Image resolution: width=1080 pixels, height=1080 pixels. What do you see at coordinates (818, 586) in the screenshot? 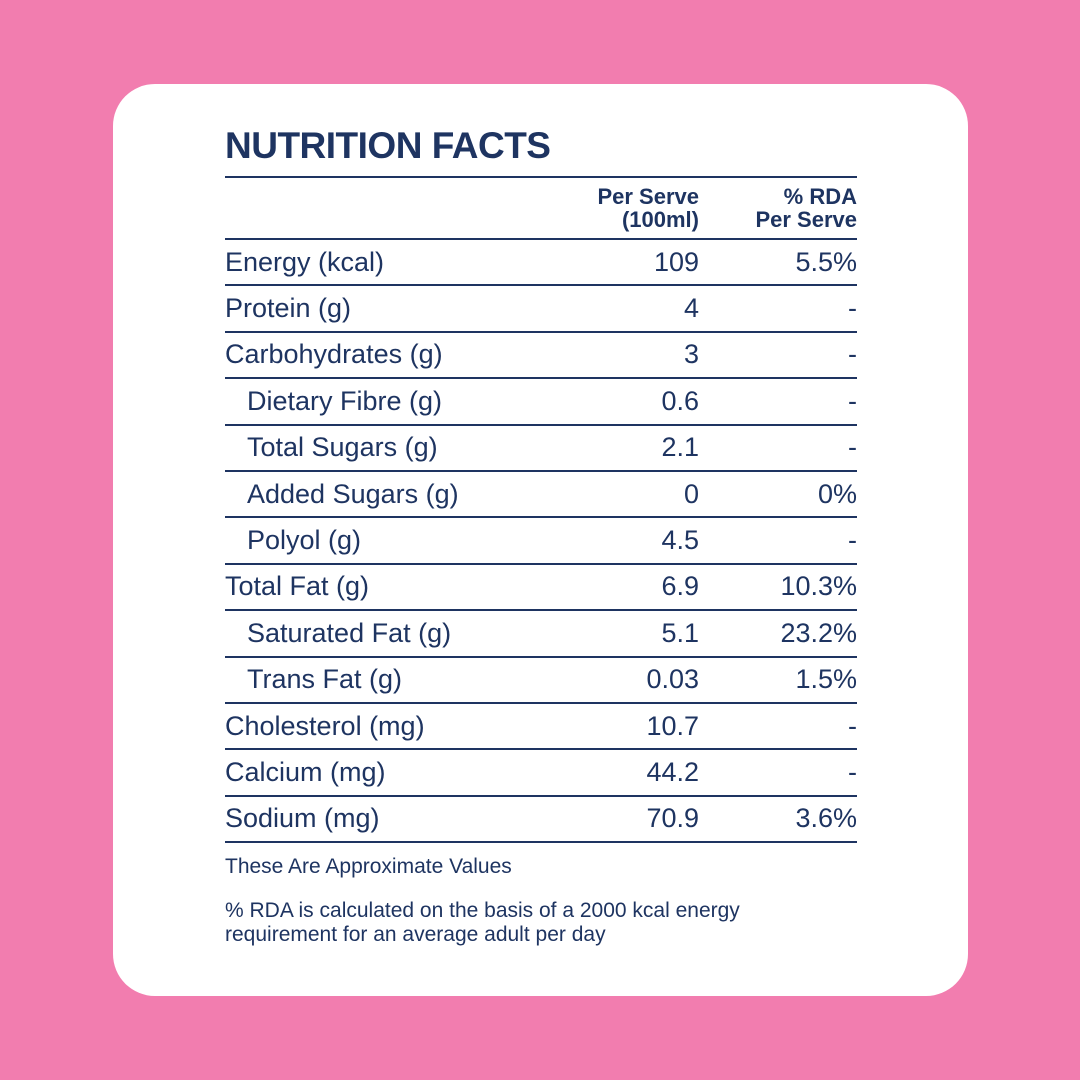
I see `row-rda: 10.3%` at bounding box center [818, 586].